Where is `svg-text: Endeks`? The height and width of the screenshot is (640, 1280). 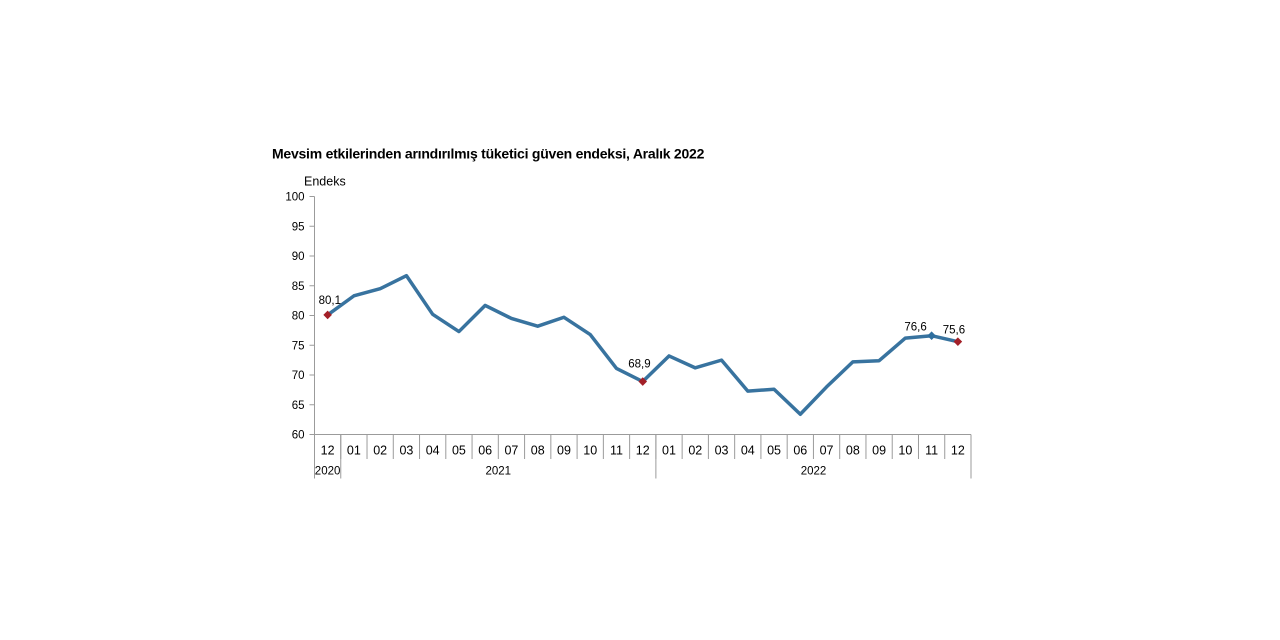 svg-text: Endeks is located at coordinates (325, 182).